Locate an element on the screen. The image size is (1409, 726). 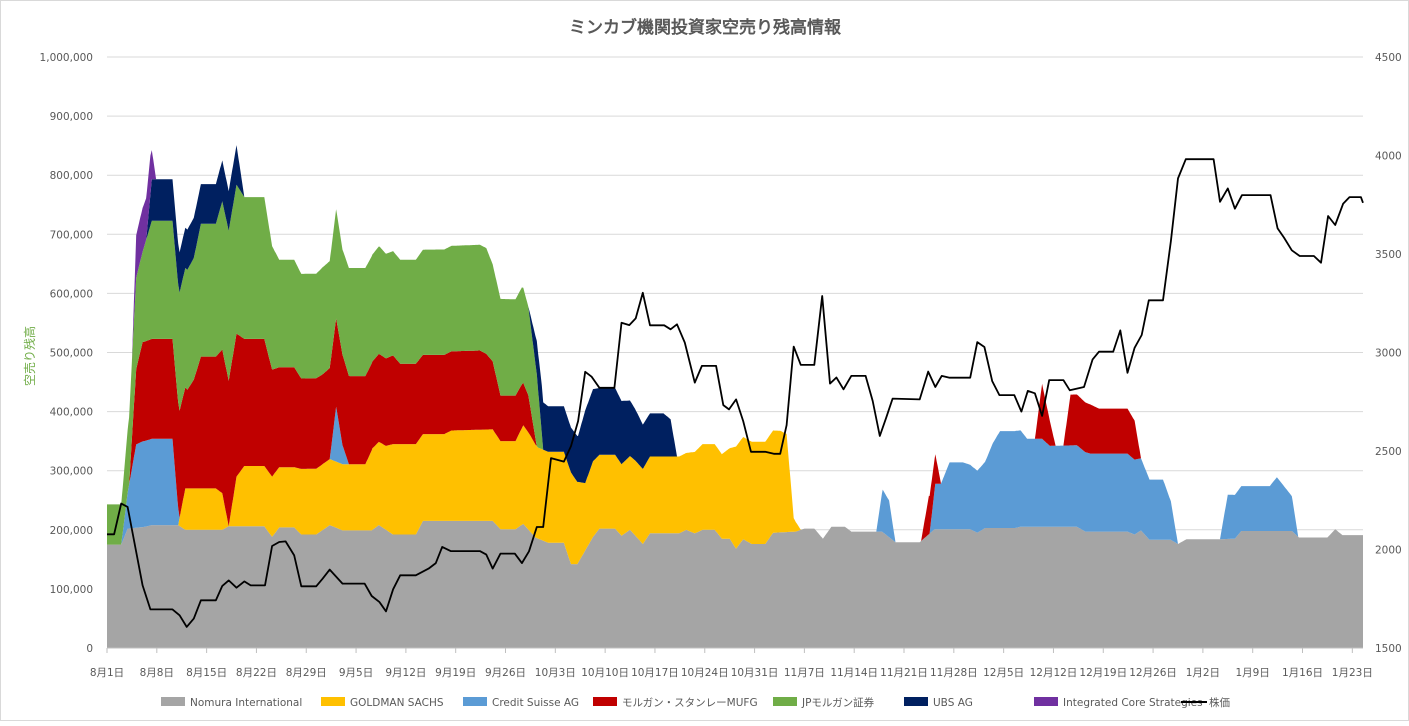
legend-item: モルガン・スタンレーMUFG is located at coordinates (675, 703).